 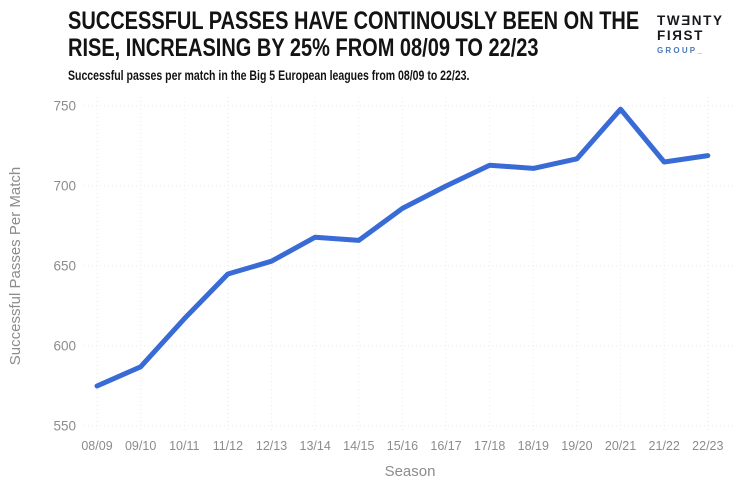 I want to click on x-tick-label: 13/14, so click(x=315, y=446).